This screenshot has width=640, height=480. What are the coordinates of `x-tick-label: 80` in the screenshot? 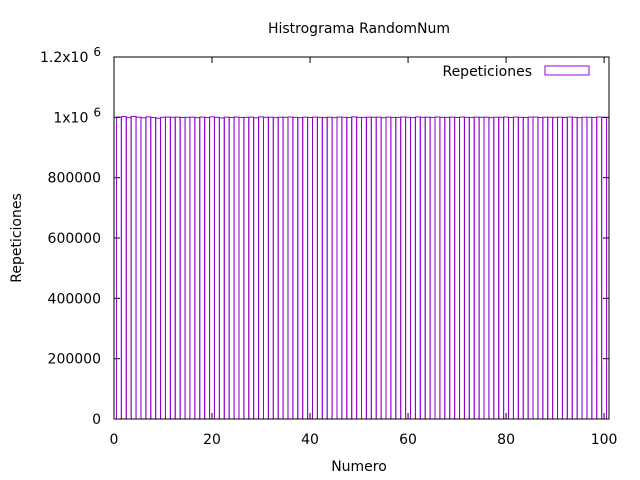 It's located at (506, 440).